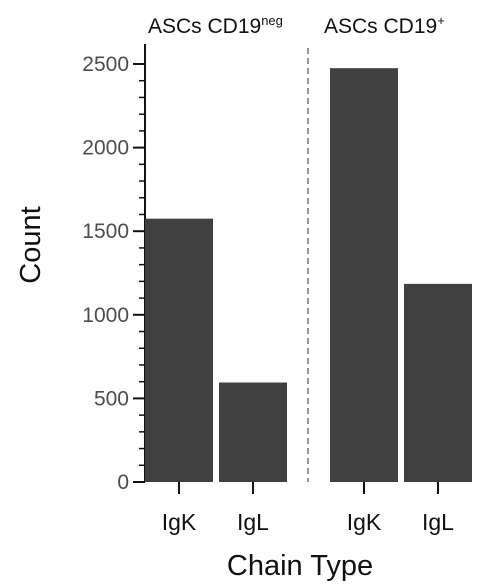 The height and width of the screenshot is (585, 492). Describe the element at coordinates (114, 269) in the screenshot. I see `y-axis: 0 500 1000 1500 2000 2500` at that location.